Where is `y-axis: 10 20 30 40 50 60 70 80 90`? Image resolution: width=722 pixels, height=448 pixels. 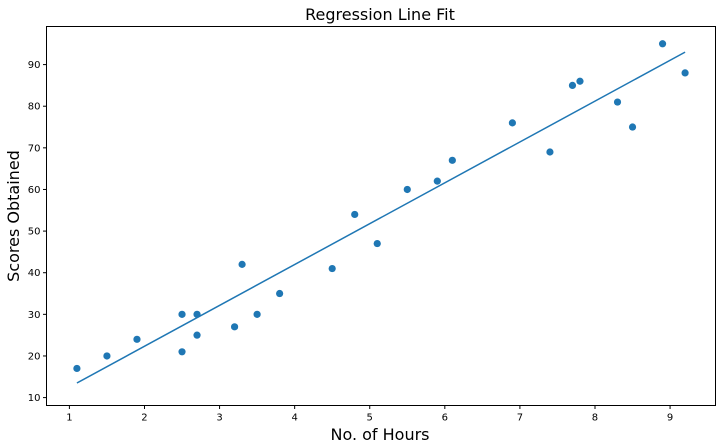
y-axis: 10 20 30 40 50 60 70 80 90 is located at coordinates (37, 232).